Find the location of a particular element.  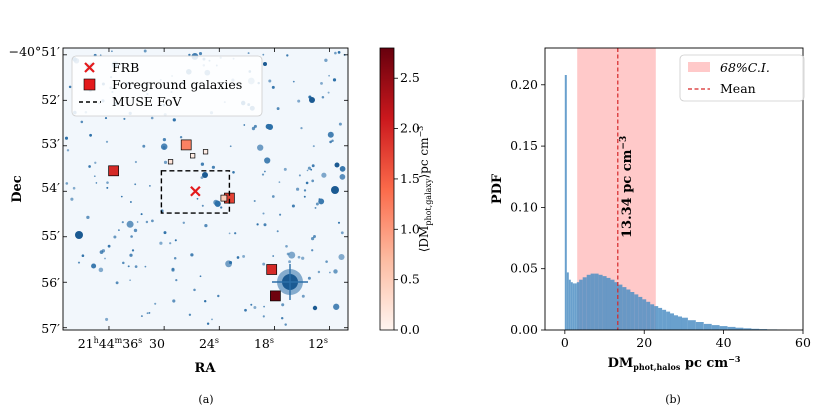

panel-b-legend: 68%C.I. Mean is located at coordinates (742, 78).